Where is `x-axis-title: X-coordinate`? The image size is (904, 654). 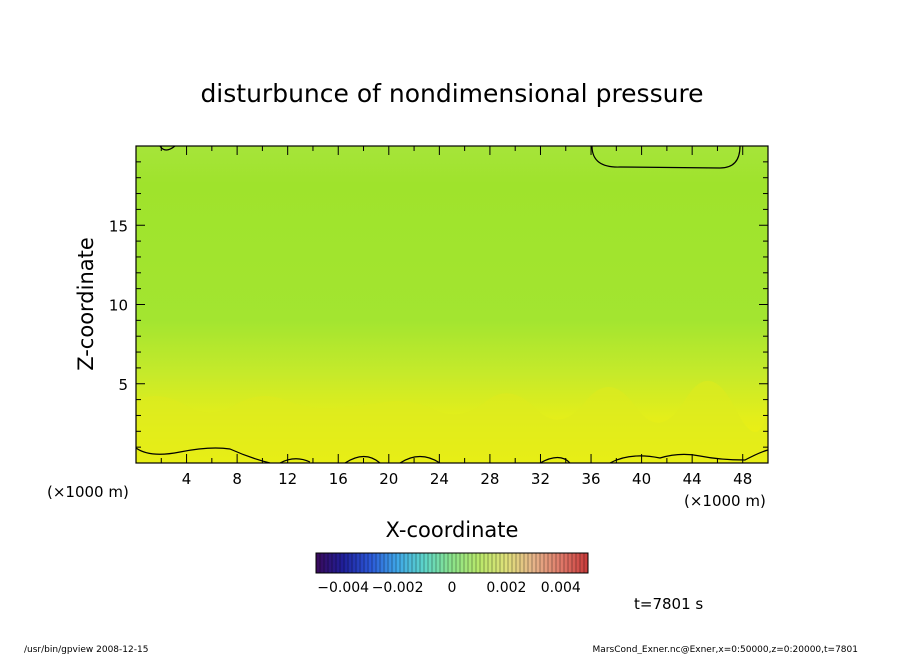 x-axis-title: X-coordinate is located at coordinates (452, 530).